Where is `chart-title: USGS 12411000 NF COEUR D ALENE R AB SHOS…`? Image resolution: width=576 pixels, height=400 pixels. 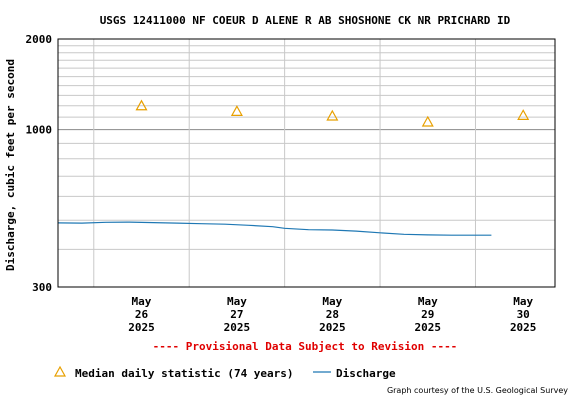
chart-title: USGS 12411000 NF COEUR D ALENE R AB SHOS… is located at coordinates (305, 20).